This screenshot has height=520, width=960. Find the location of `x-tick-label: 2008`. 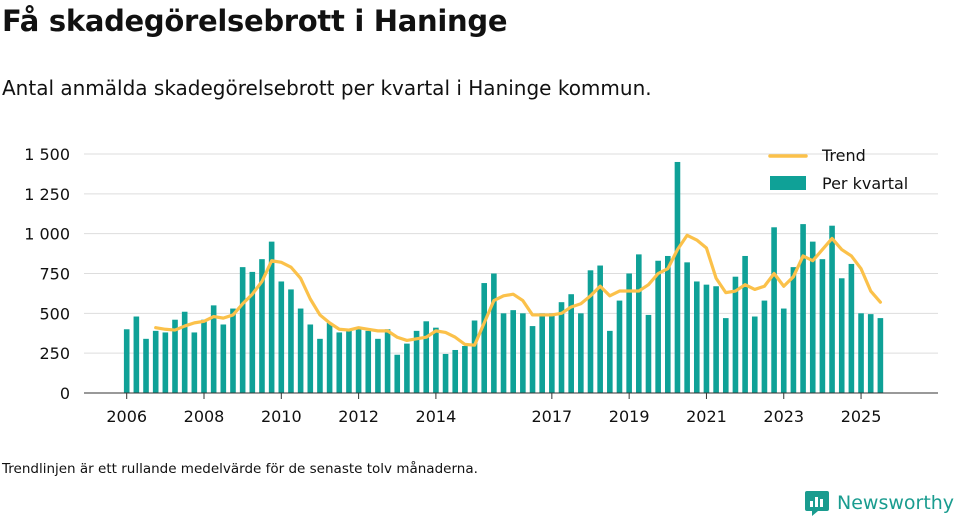

x-tick-label: 2008 is located at coordinates (204, 416).